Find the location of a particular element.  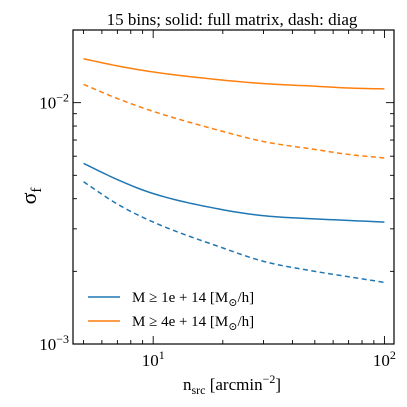

y-axis-label-main: σ is located at coordinates (28, 198).